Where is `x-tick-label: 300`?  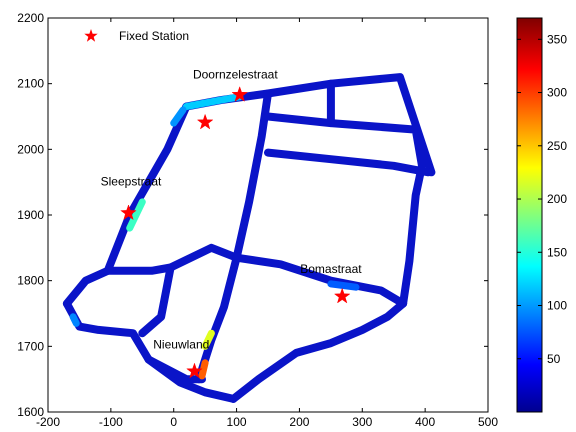 x-tick-label: 300 is located at coordinates (362, 422).